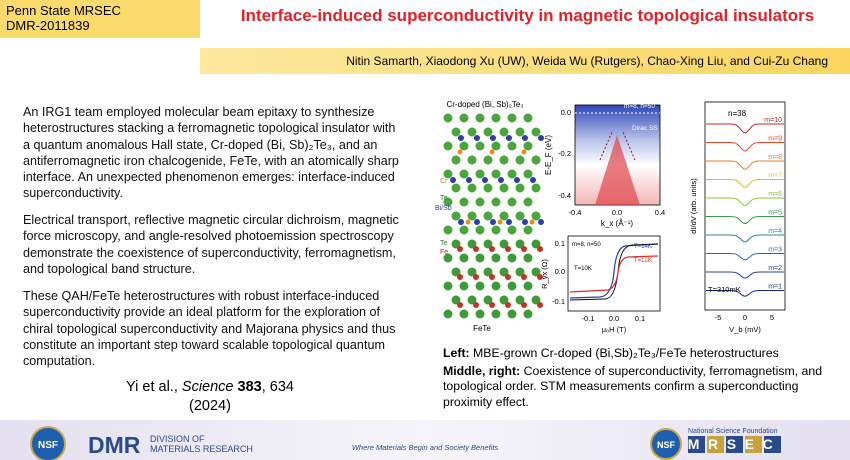  I want to click on curve-label: m=7, so click(775, 176).